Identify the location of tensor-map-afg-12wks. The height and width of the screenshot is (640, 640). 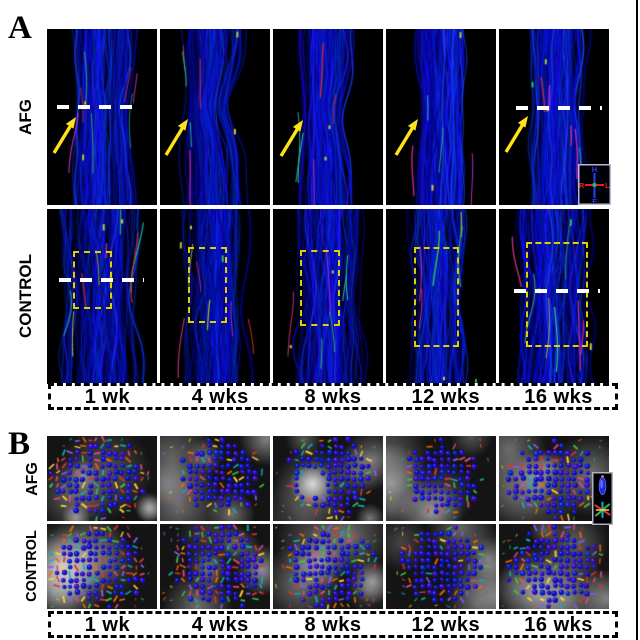
(441, 478).